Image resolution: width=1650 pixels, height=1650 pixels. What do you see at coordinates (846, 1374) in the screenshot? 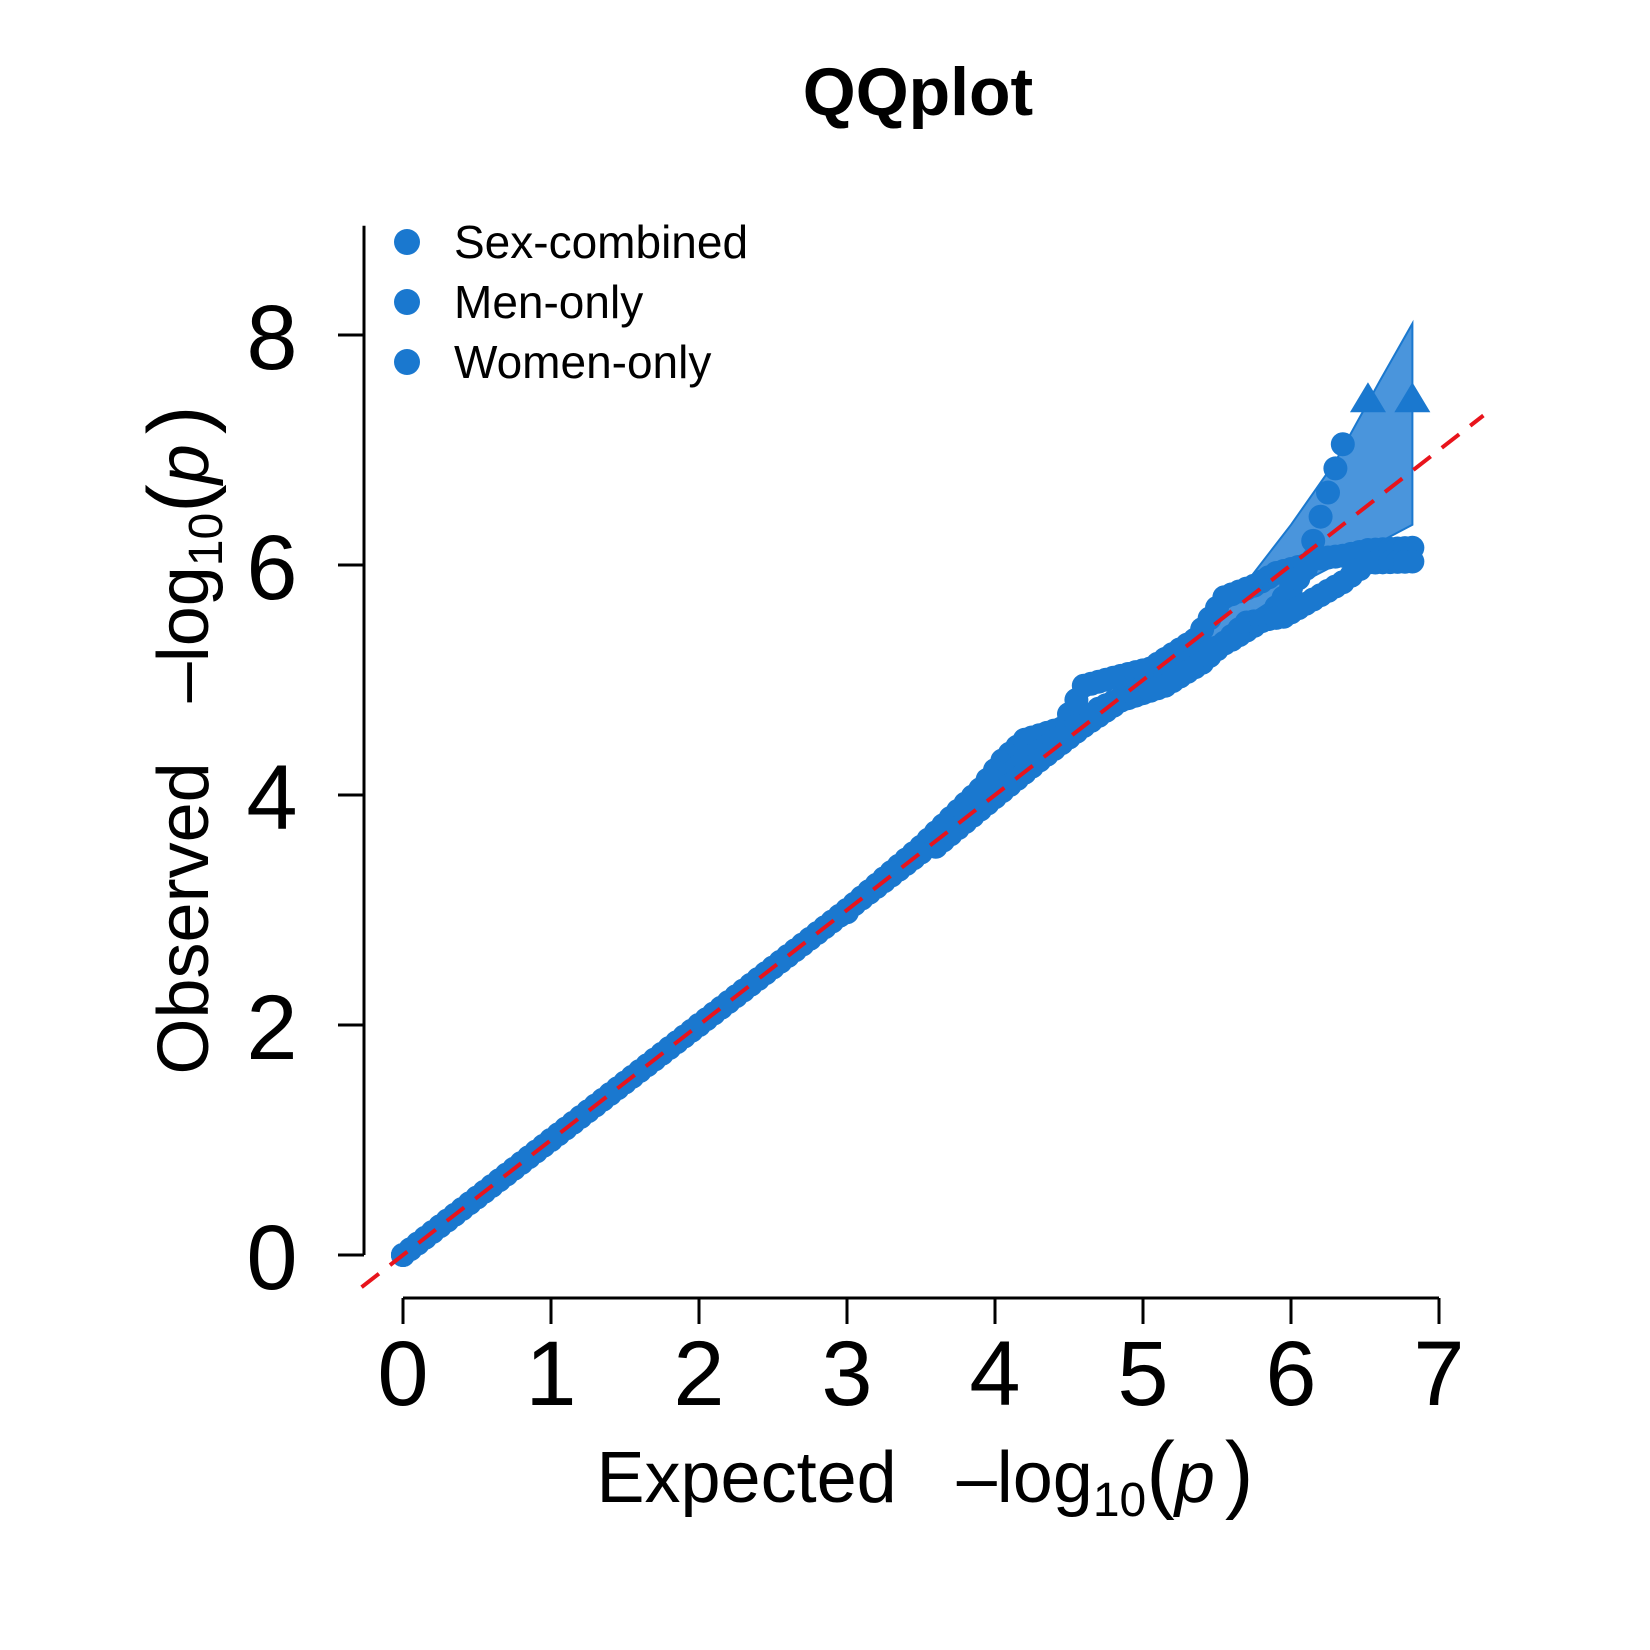
I see `x-tick-label: 3` at bounding box center [846, 1374].